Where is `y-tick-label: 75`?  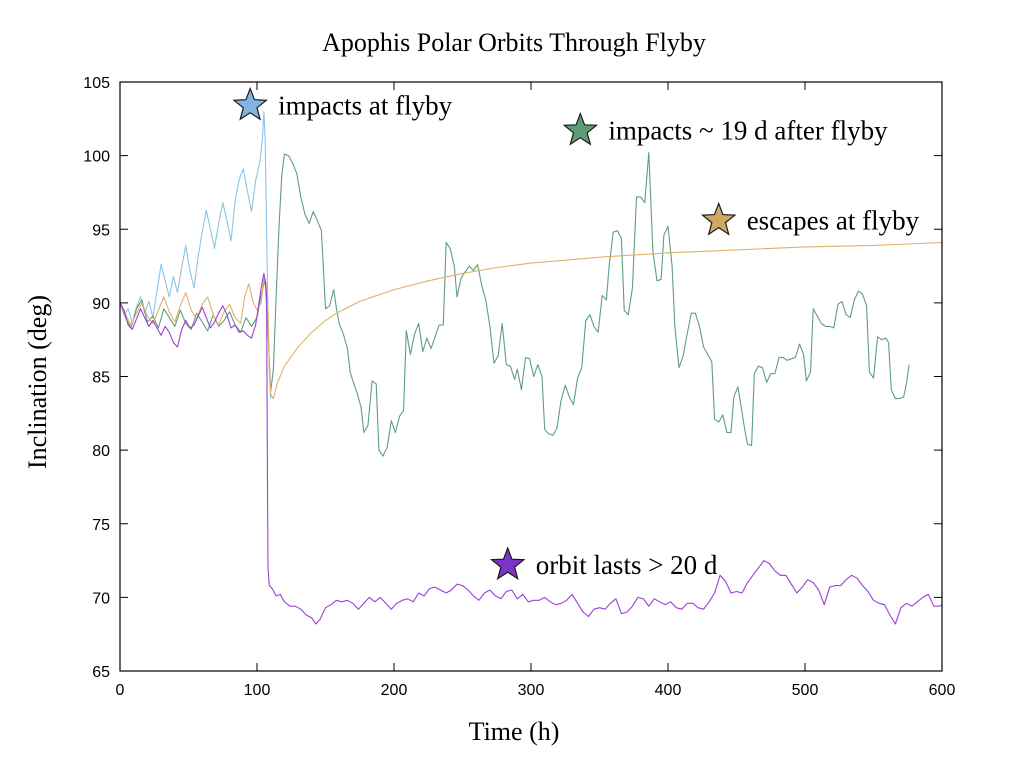 y-tick-label: 75 is located at coordinates (101, 525).